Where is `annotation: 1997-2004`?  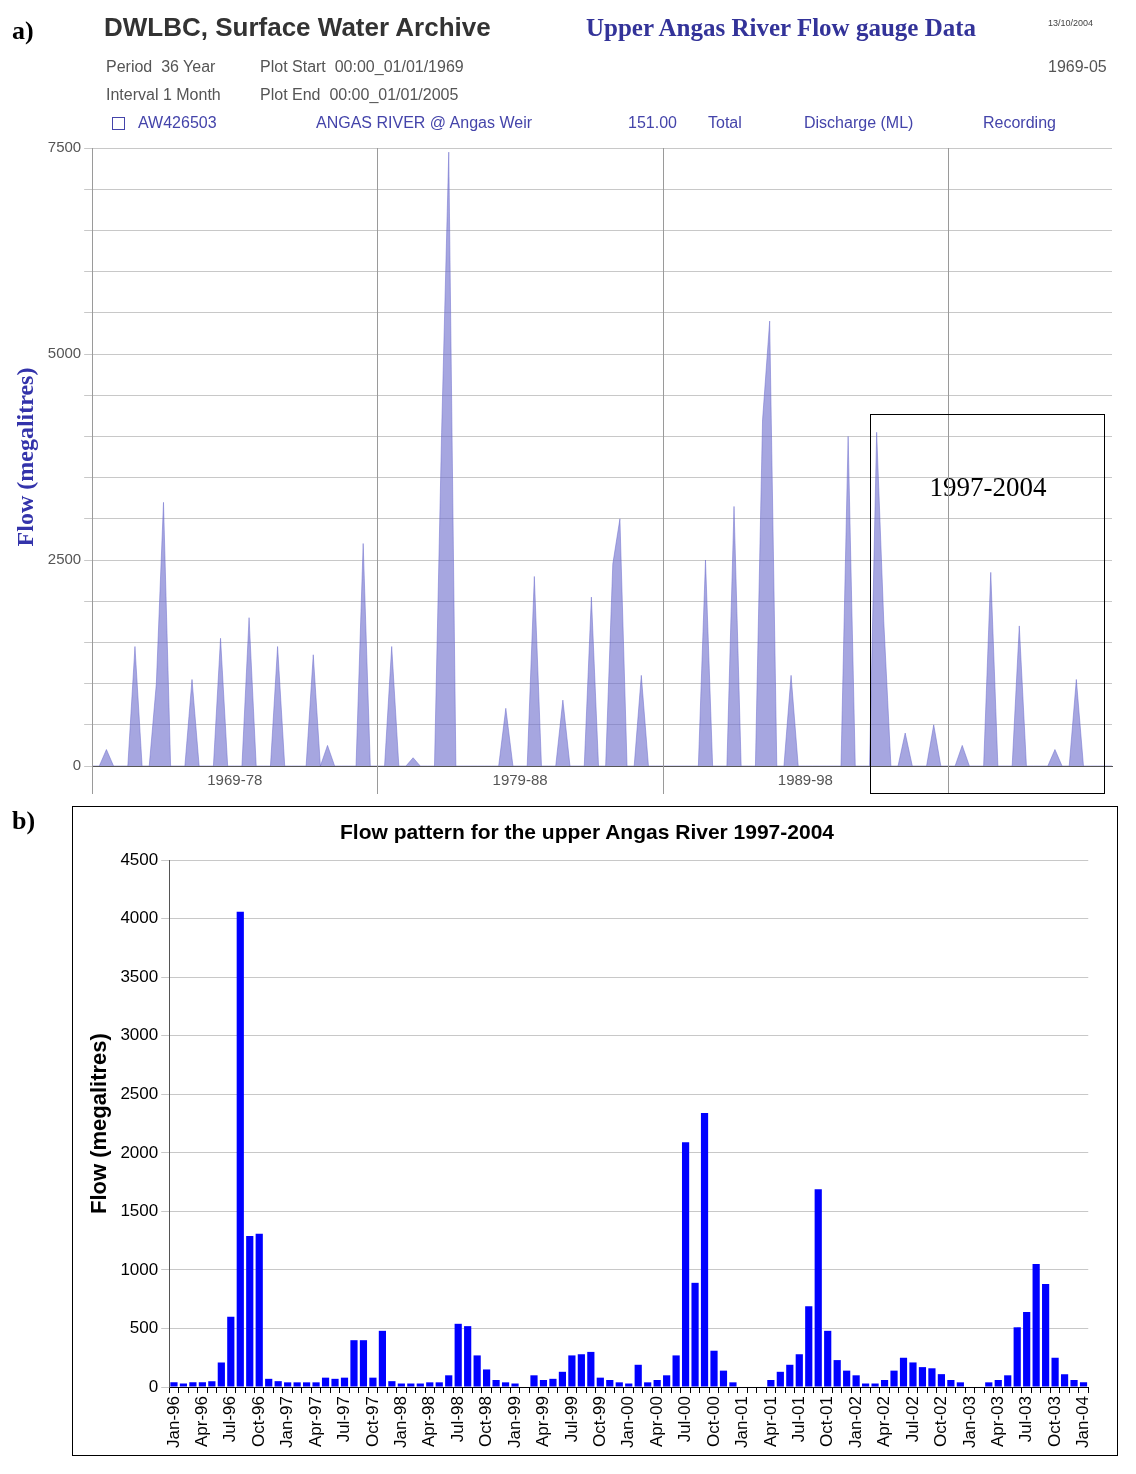 annotation: 1997-2004 is located at coordinates (988, 487).